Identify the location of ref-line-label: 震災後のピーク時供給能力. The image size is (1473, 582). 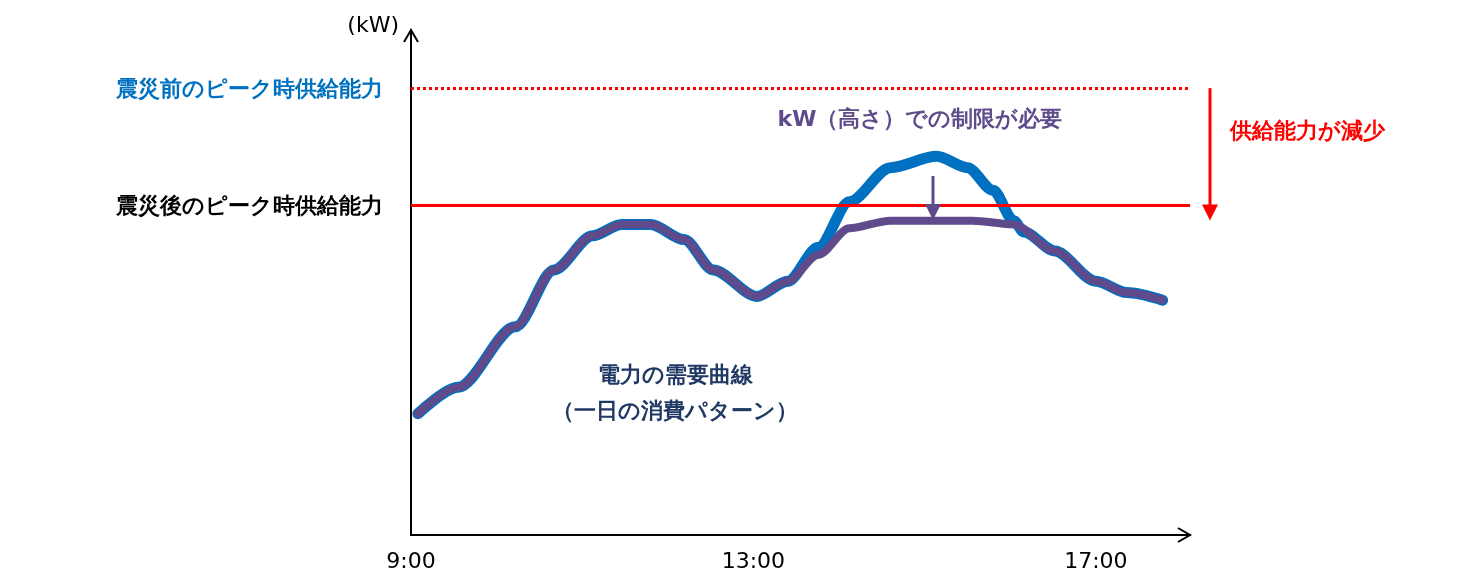
(249, 205).